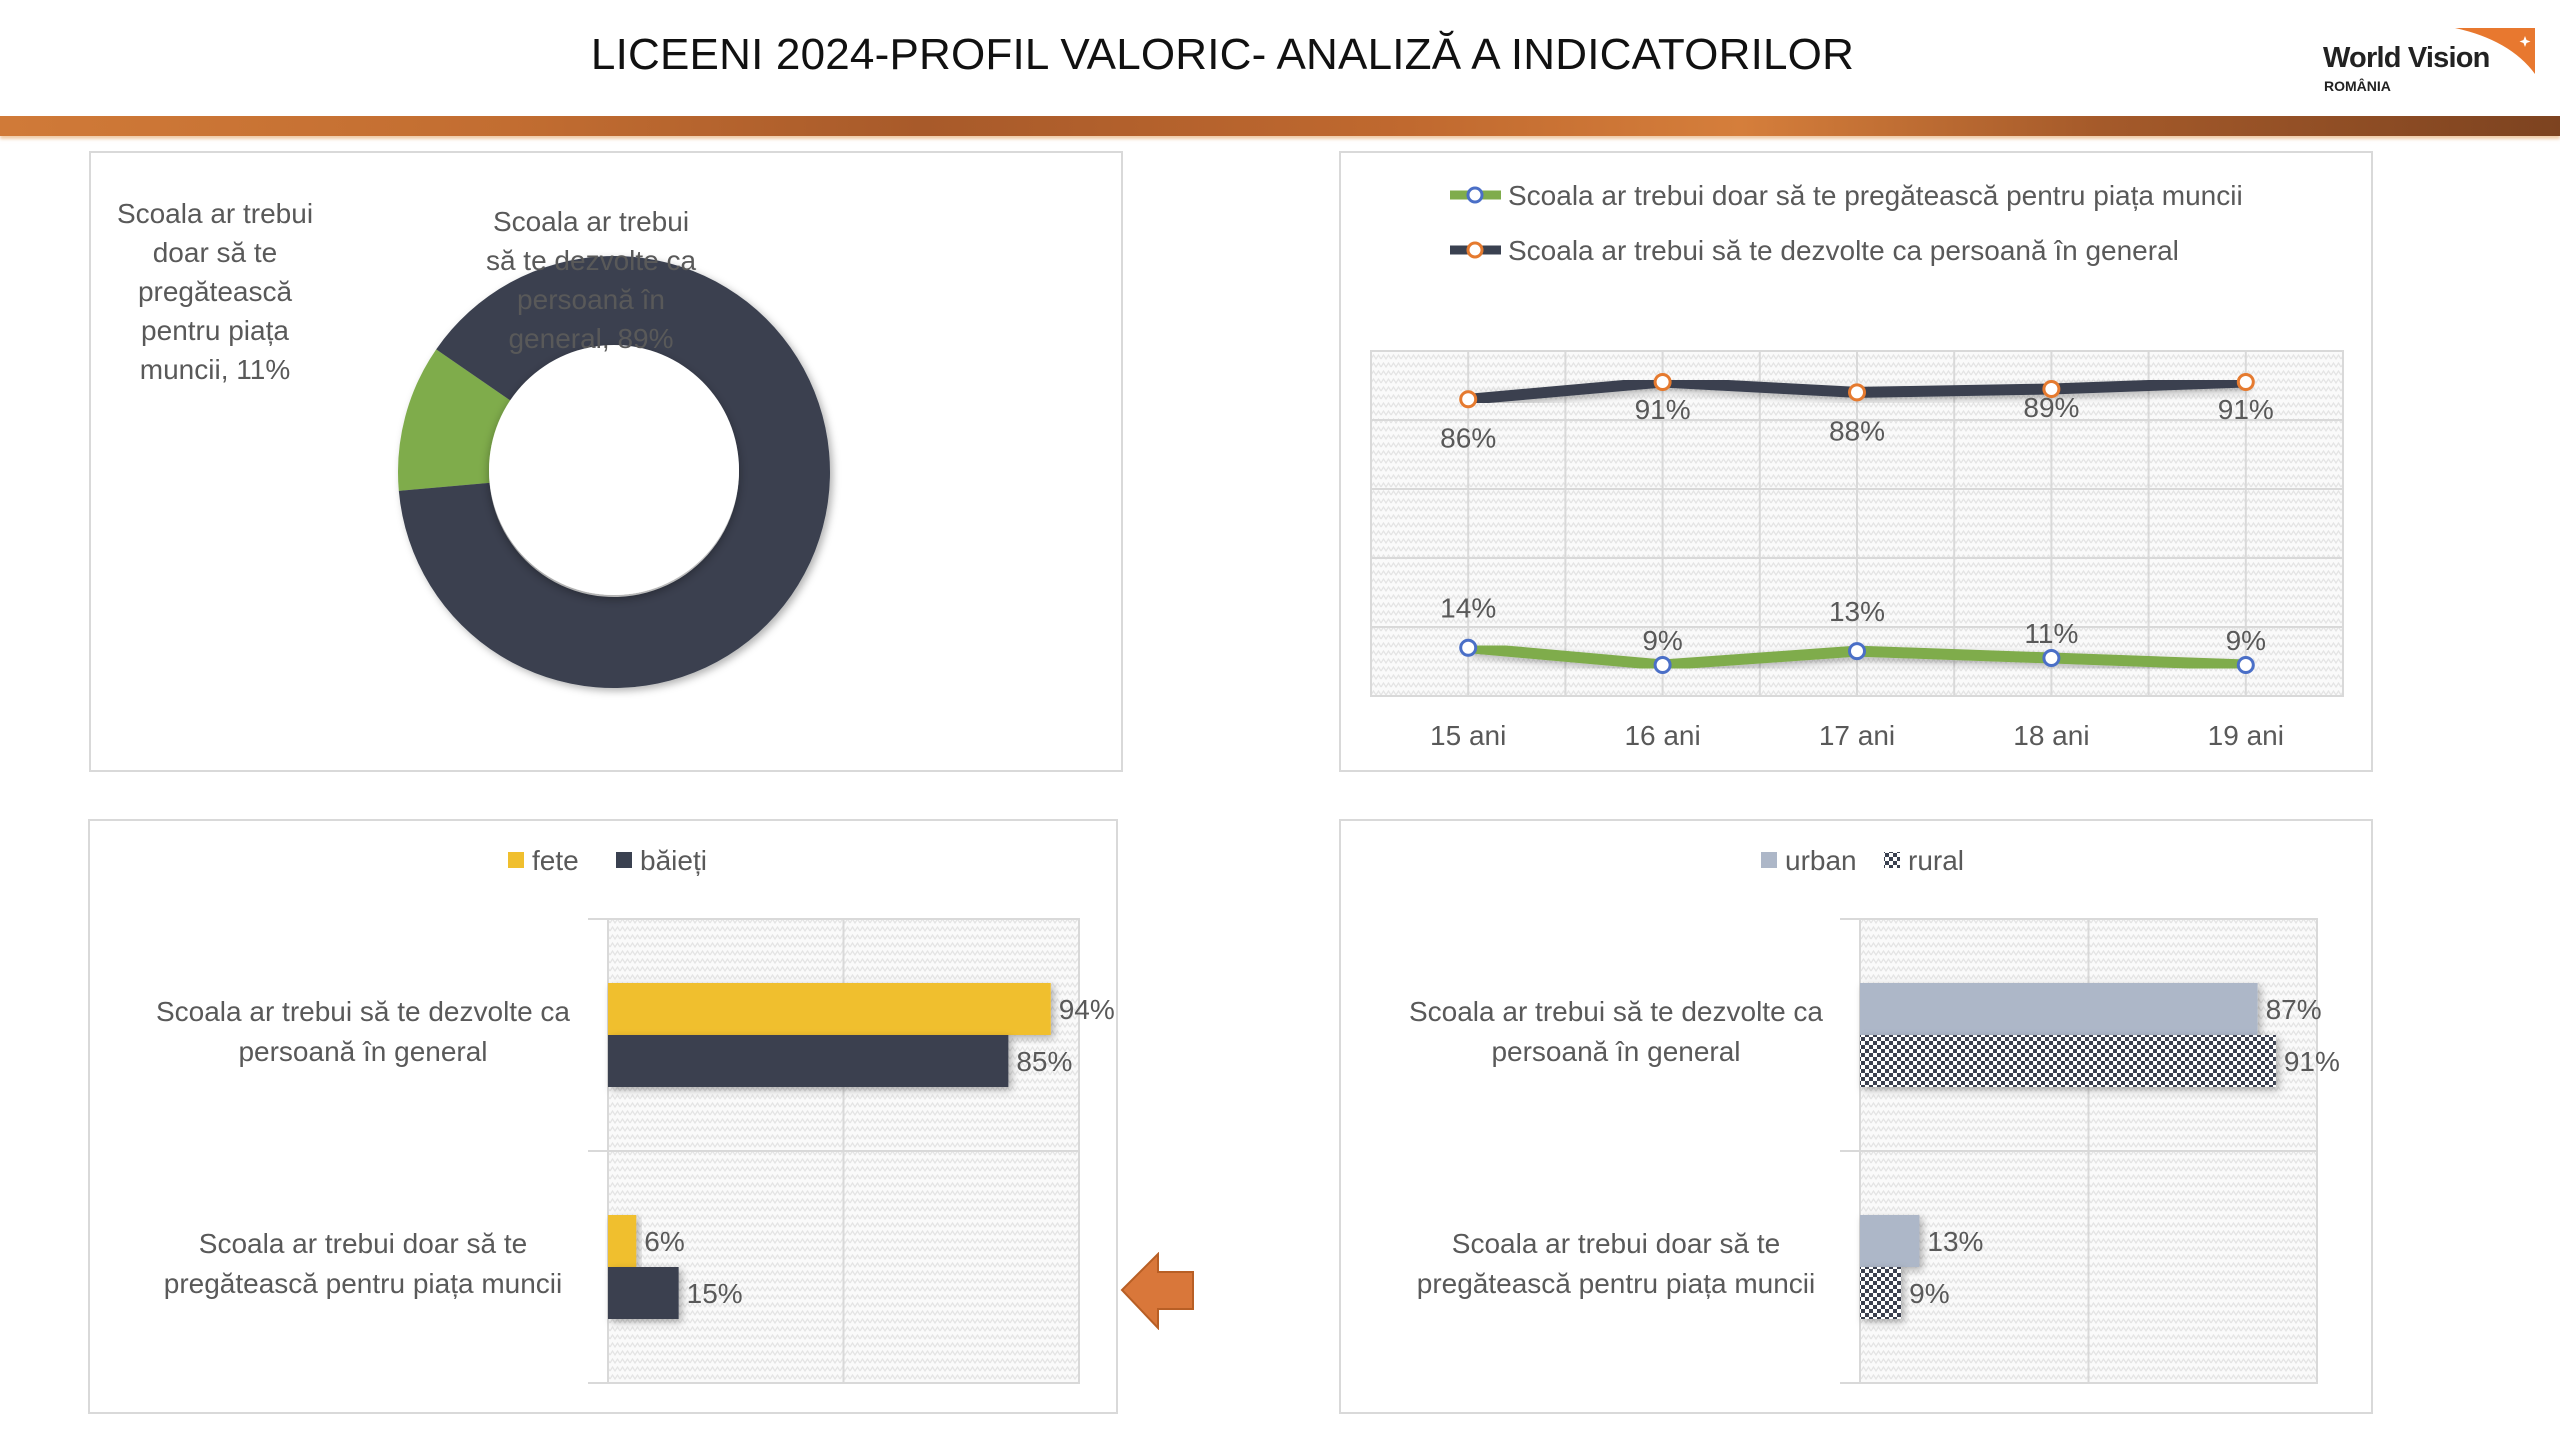 The width and height of the screenshot is (2560, 1440). What do you see at coordinates (1821, 860) in the screenshot?
I see `legend-label: urban` at bounding box center [1821, 860].